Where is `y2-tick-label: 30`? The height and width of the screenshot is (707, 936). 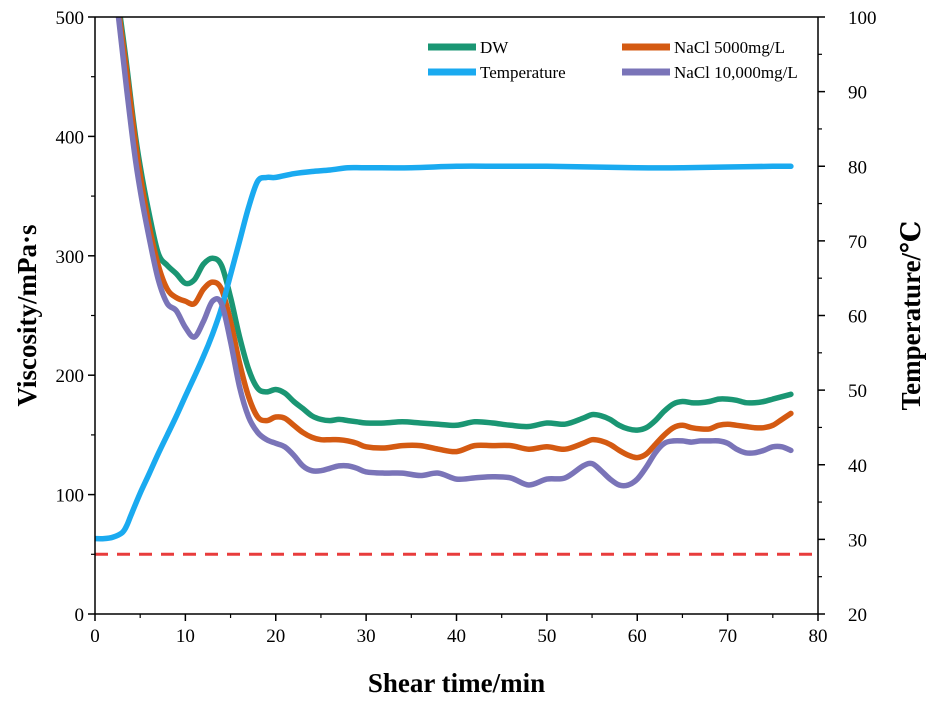 y2-tick-label: 30 is located at coordinates (857, 540).